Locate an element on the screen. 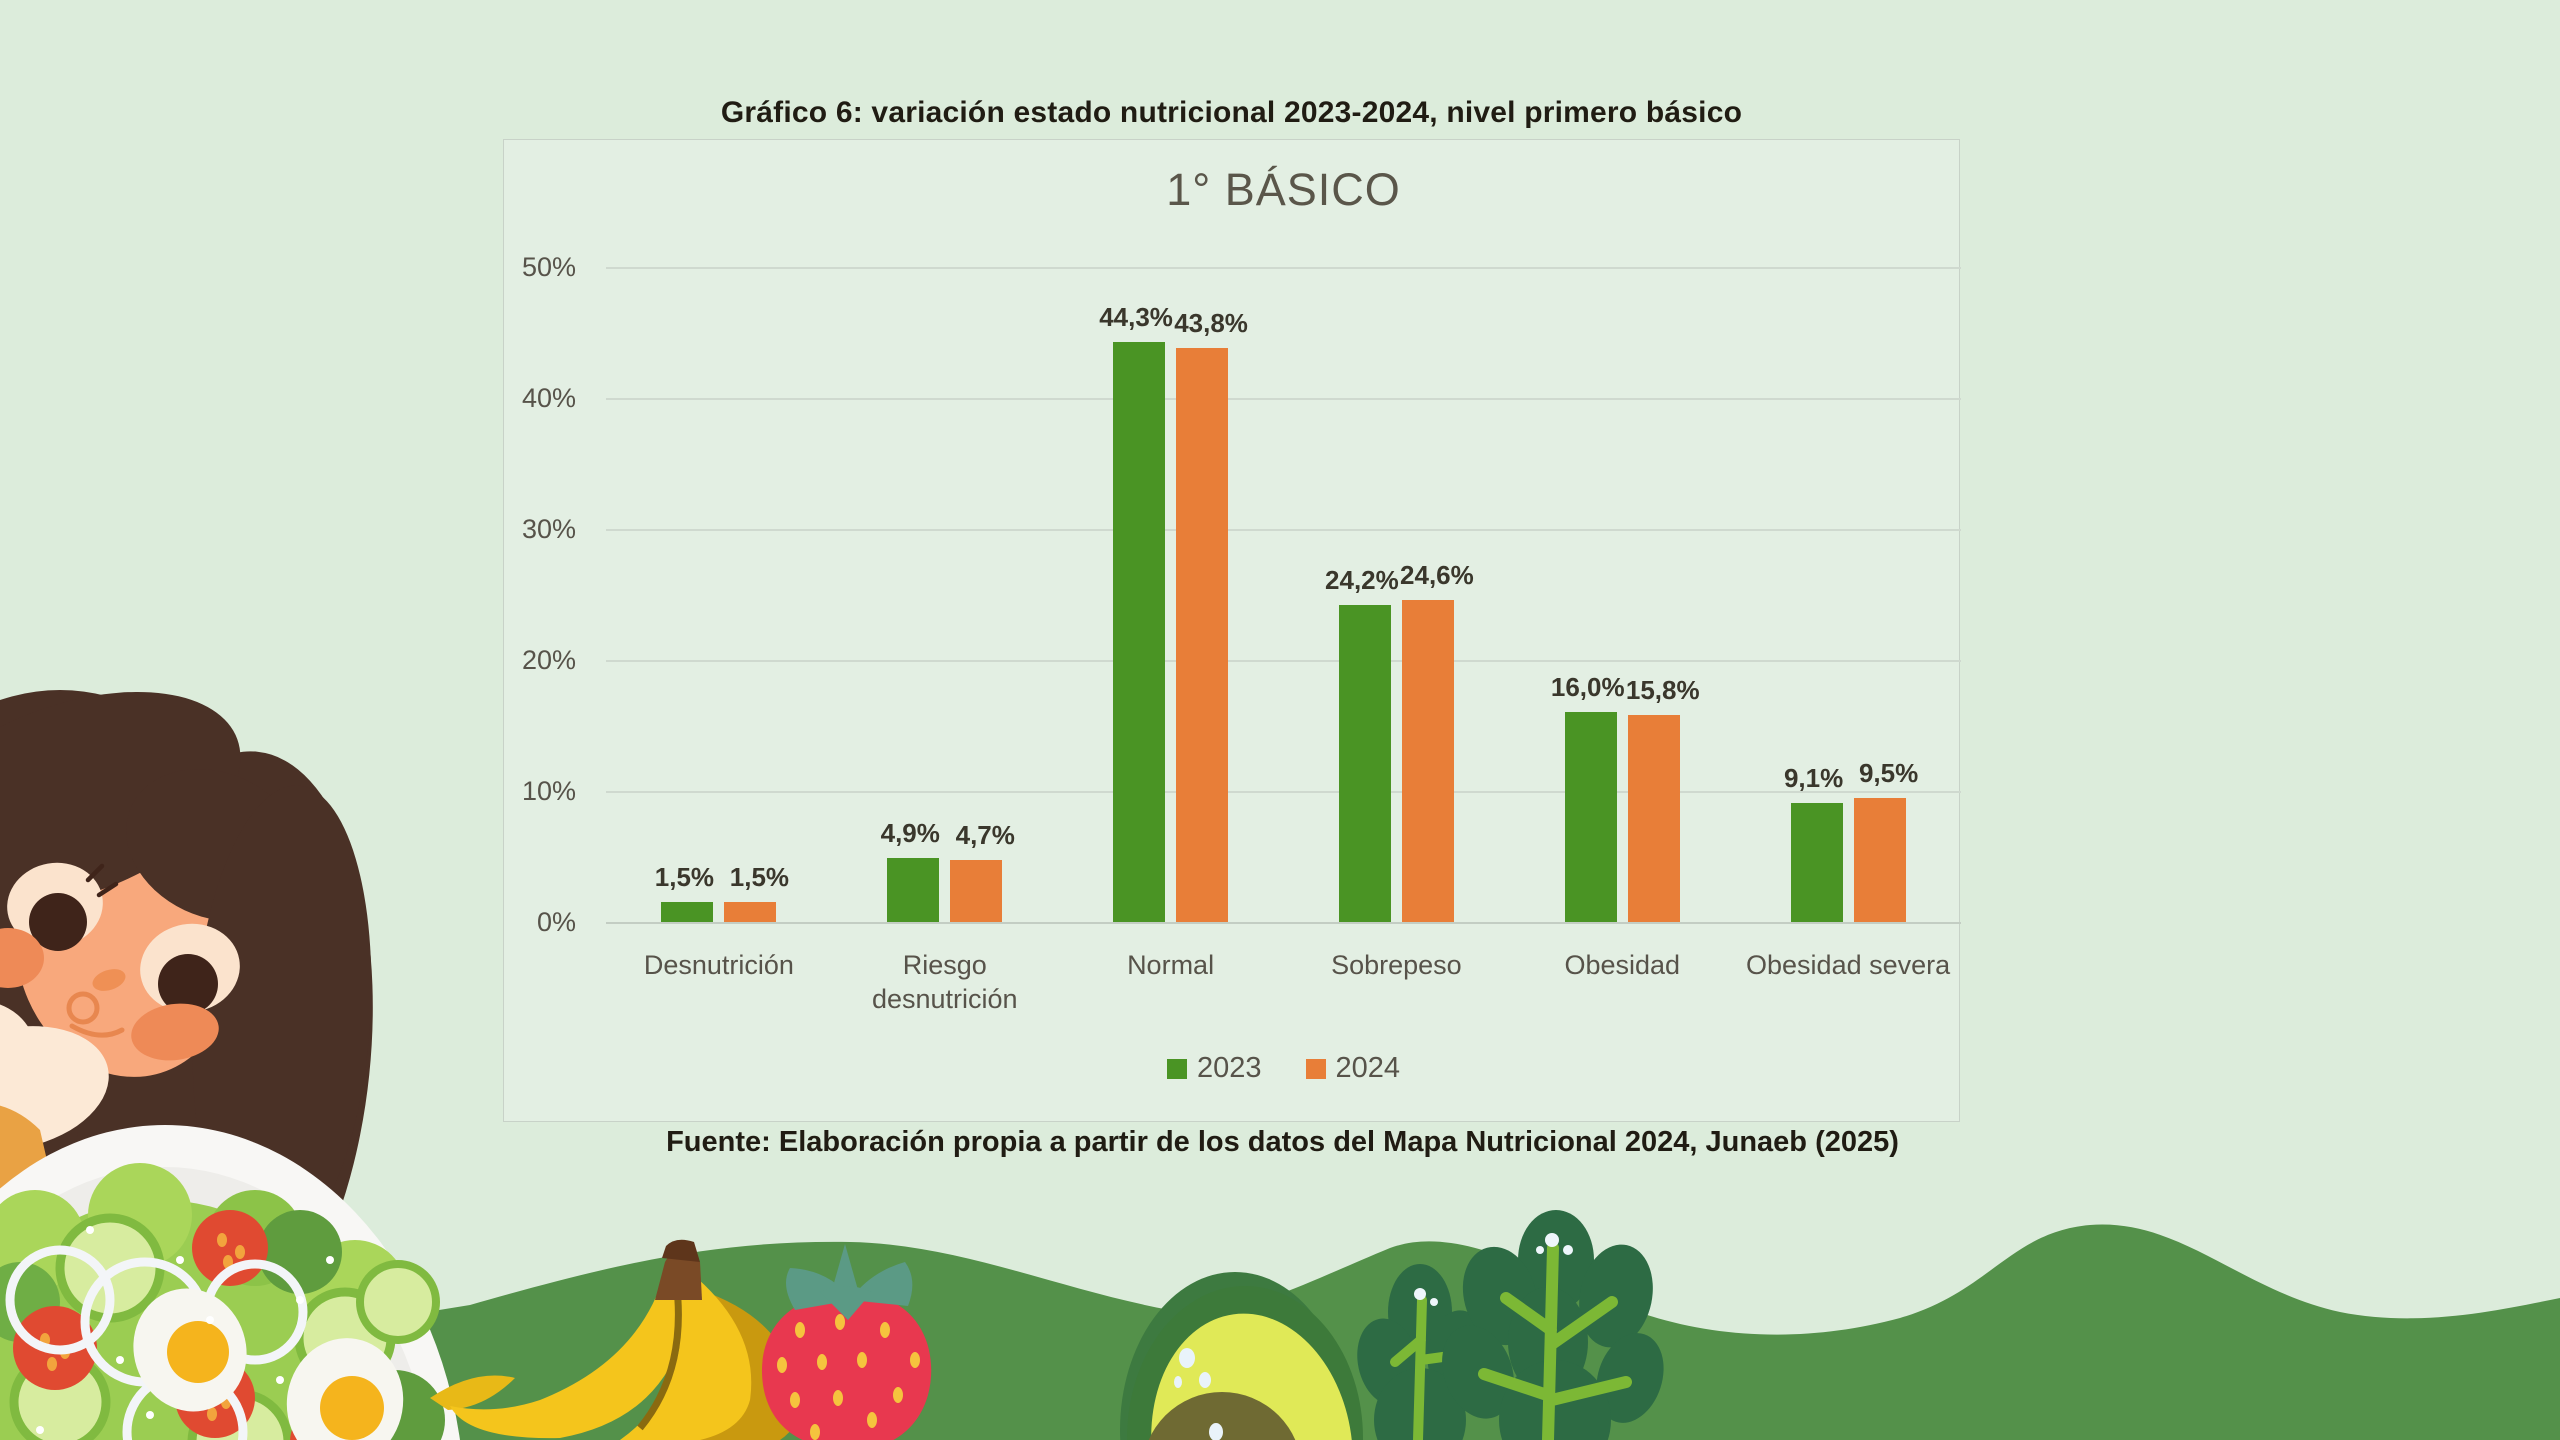 The image size is (2560, 1440). legend-label: 2023 is located at coordinates (1229, 1068).